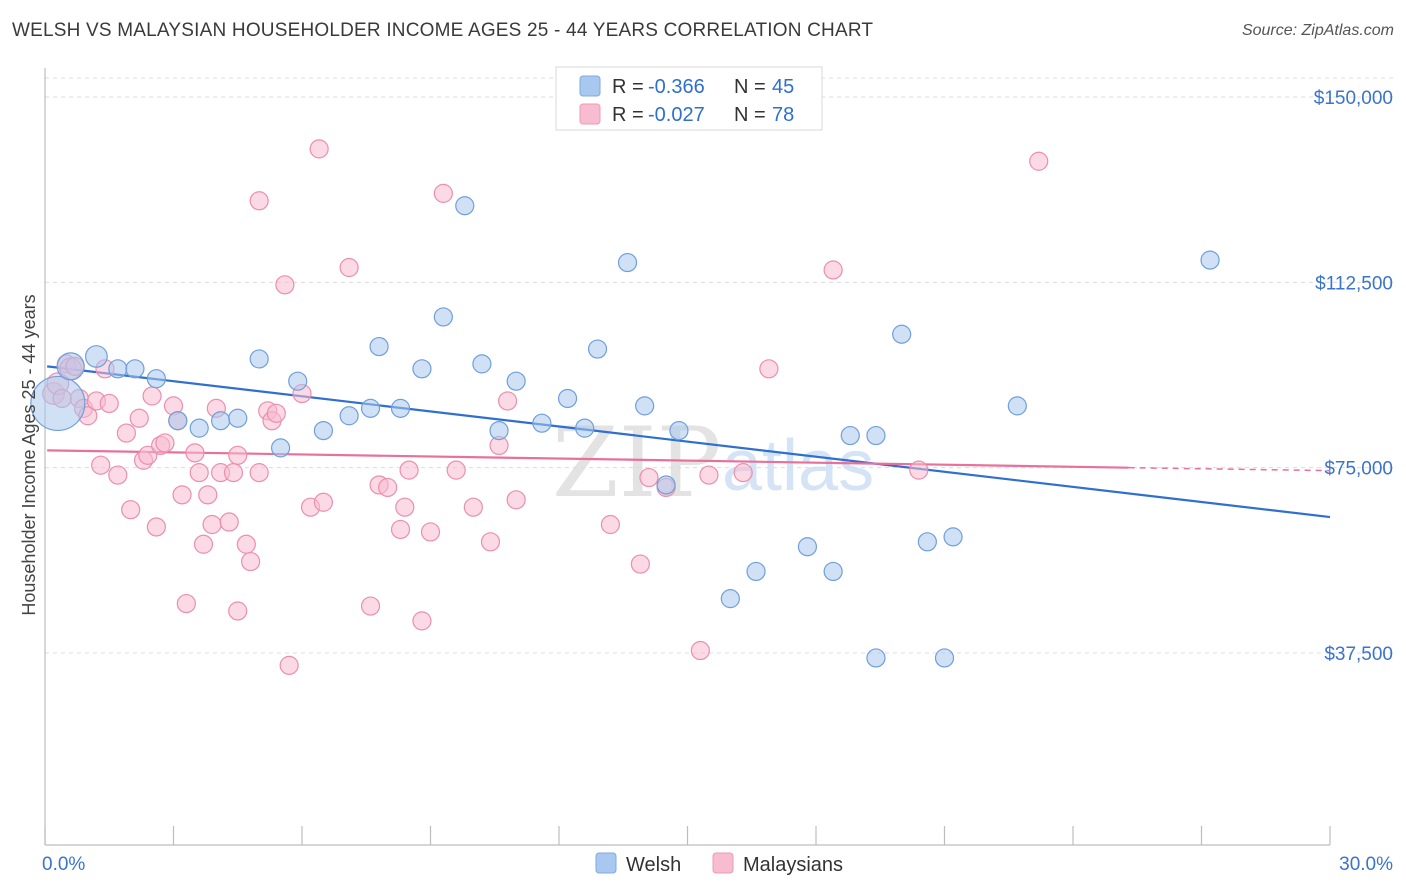 This screenshot has width=1406, height=892. What do you see at coordinates (653, 865) in the screenshot?
I see `bottom-legend-label-welsh: Welsh` at bounding box center [653, 865].